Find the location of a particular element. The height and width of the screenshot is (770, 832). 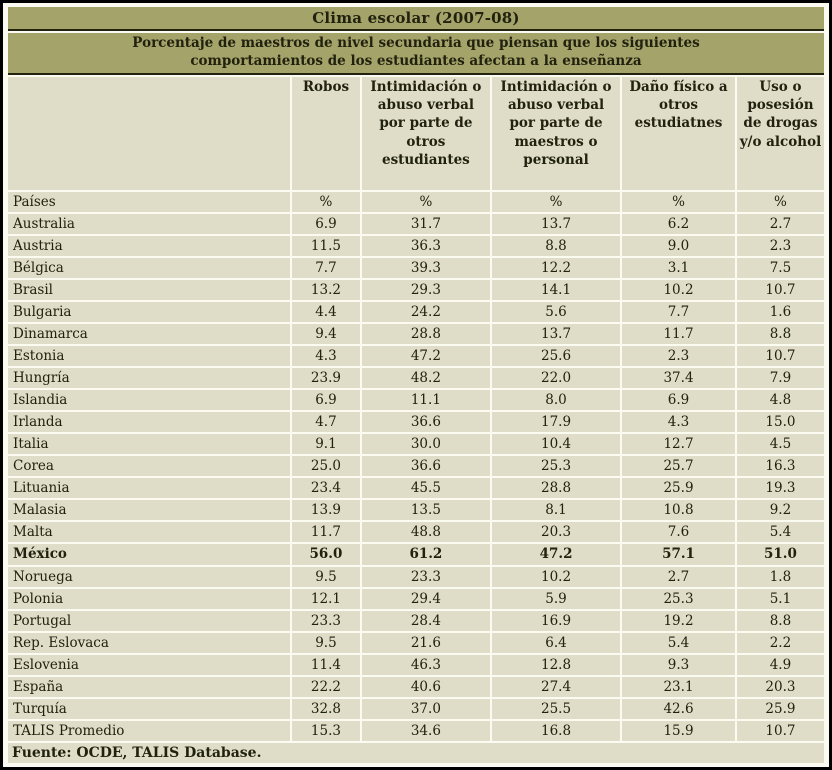

value-cell: 4.4 is located at coordinates (326, 312).